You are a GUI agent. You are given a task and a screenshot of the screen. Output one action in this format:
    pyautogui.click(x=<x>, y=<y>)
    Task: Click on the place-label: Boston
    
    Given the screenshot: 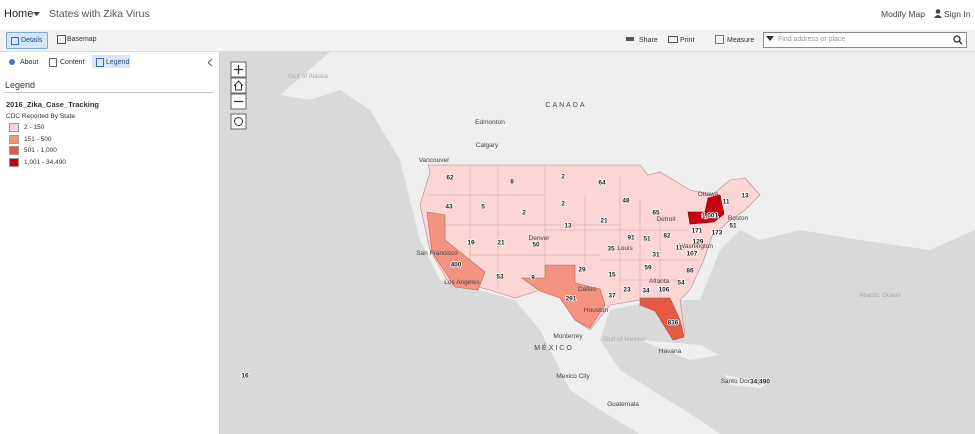 What is the action you would take?
    pyautogui.click(x=738, y=218)
    